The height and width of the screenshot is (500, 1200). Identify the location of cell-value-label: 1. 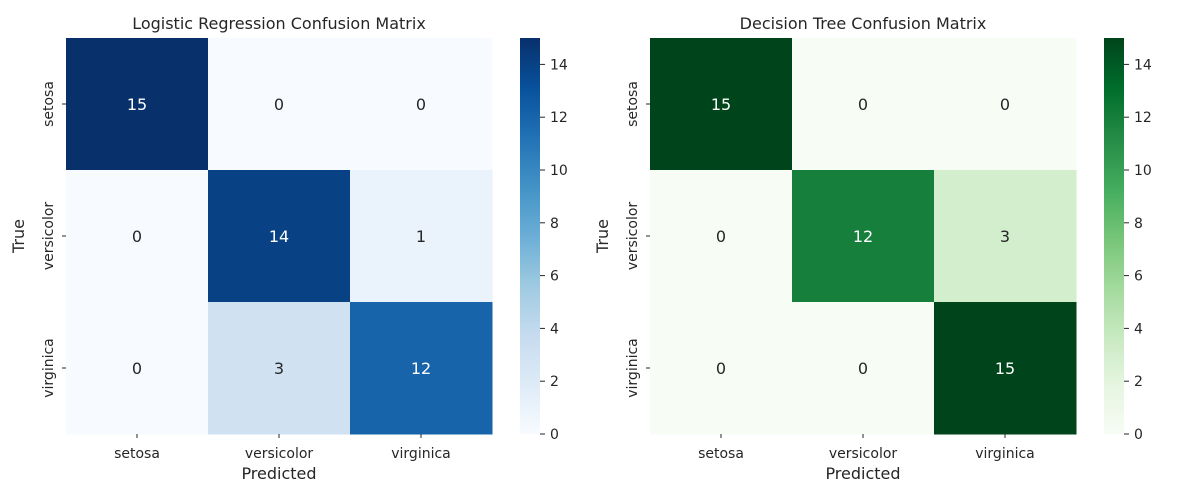
(421, 236).